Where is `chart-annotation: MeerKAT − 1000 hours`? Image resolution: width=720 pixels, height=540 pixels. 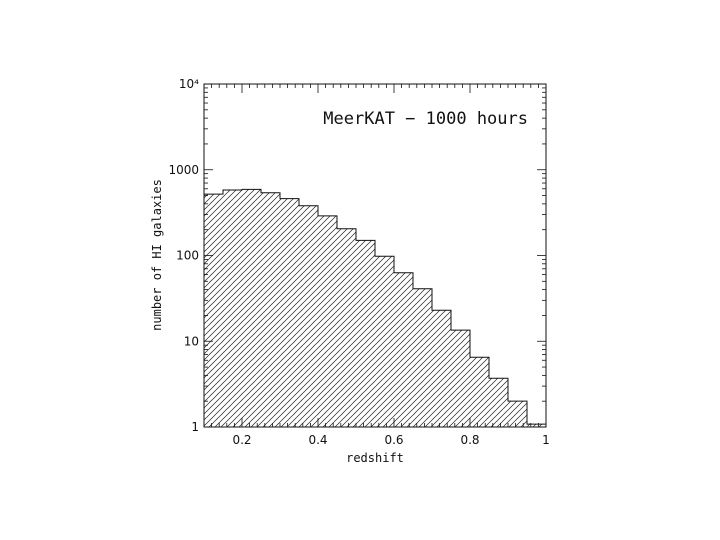 chart-annotation: MeerKAT − 1000 hours is located at coordinates (425, 119).